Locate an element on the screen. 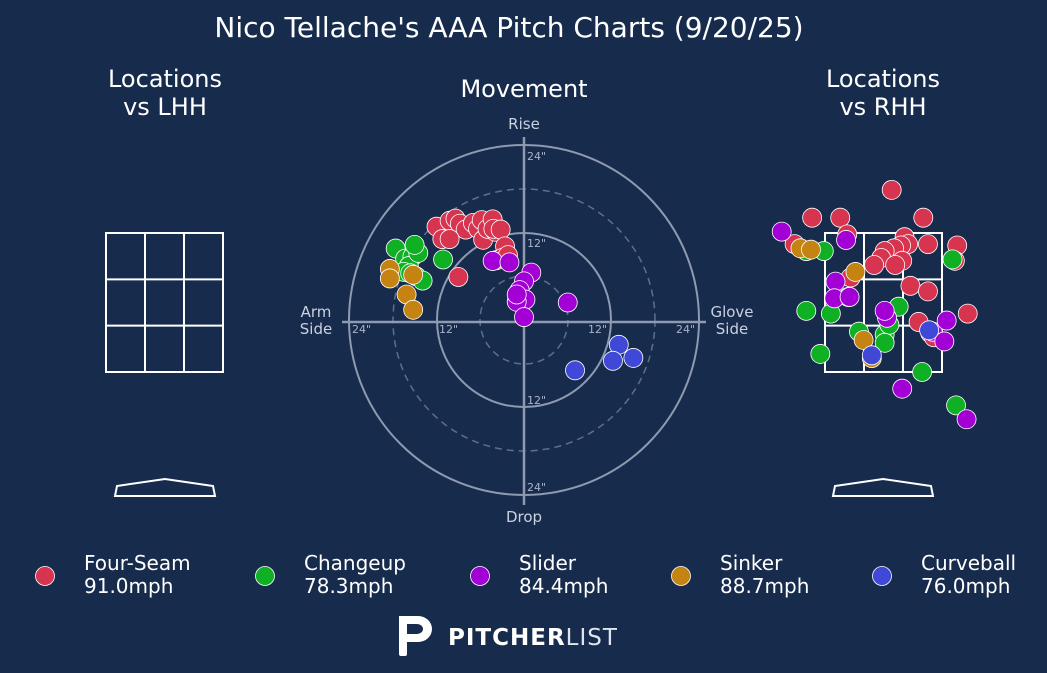 The height and width of the screenshot is (673, 1047). ring-label-bottom-12: 12" is located at coordinates (536, 400).